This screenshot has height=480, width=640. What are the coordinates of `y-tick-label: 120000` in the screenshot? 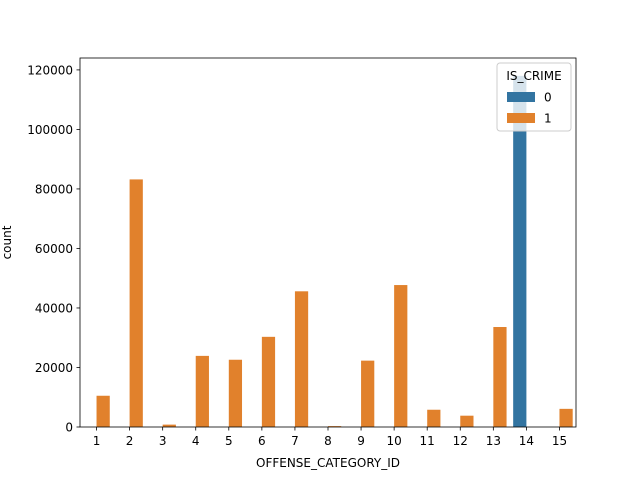 It's located at (50, 70).